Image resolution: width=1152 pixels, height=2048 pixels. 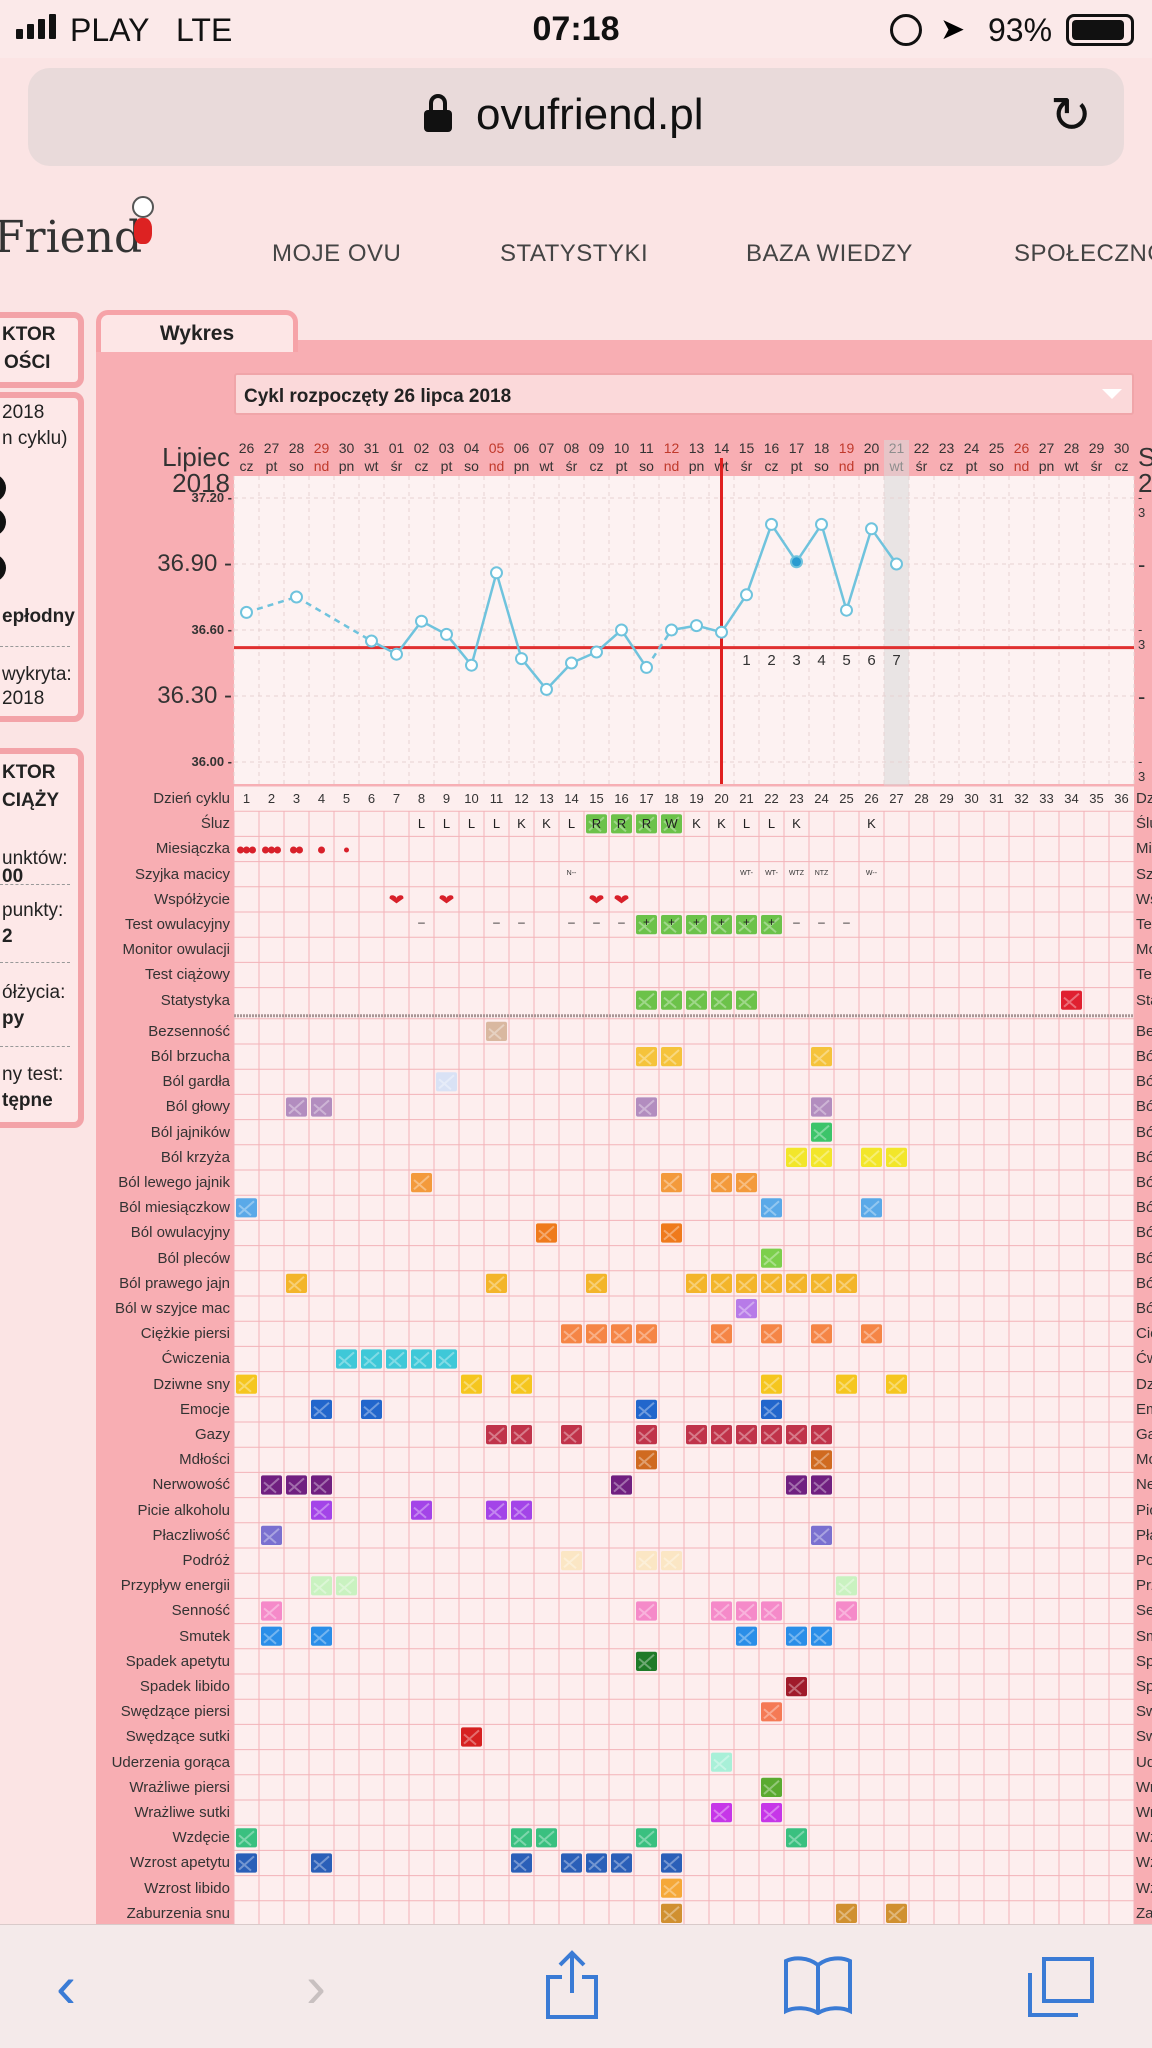 I want to click on nav-spolecznosc: SPOŁECZNO, so click(x=1083, y=253).